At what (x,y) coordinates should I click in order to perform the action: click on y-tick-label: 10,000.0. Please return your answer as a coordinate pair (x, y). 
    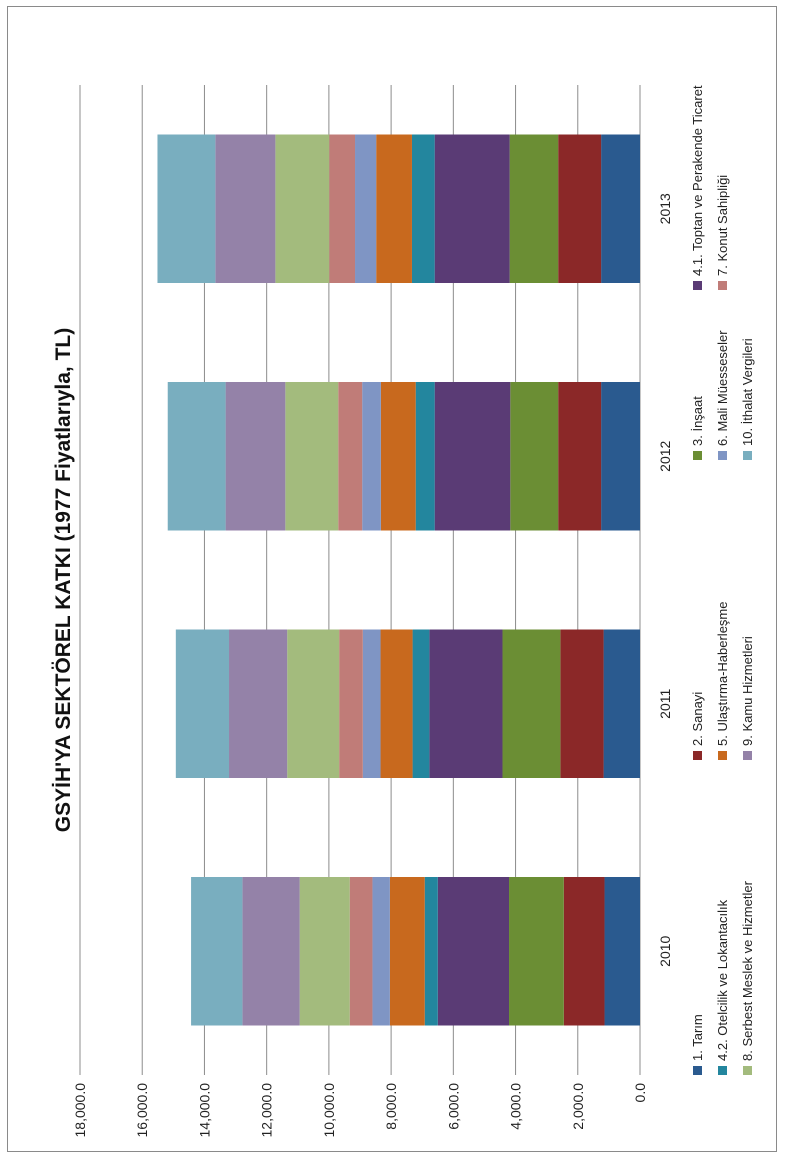
    Looking at the image, I should click on (329, 1110).